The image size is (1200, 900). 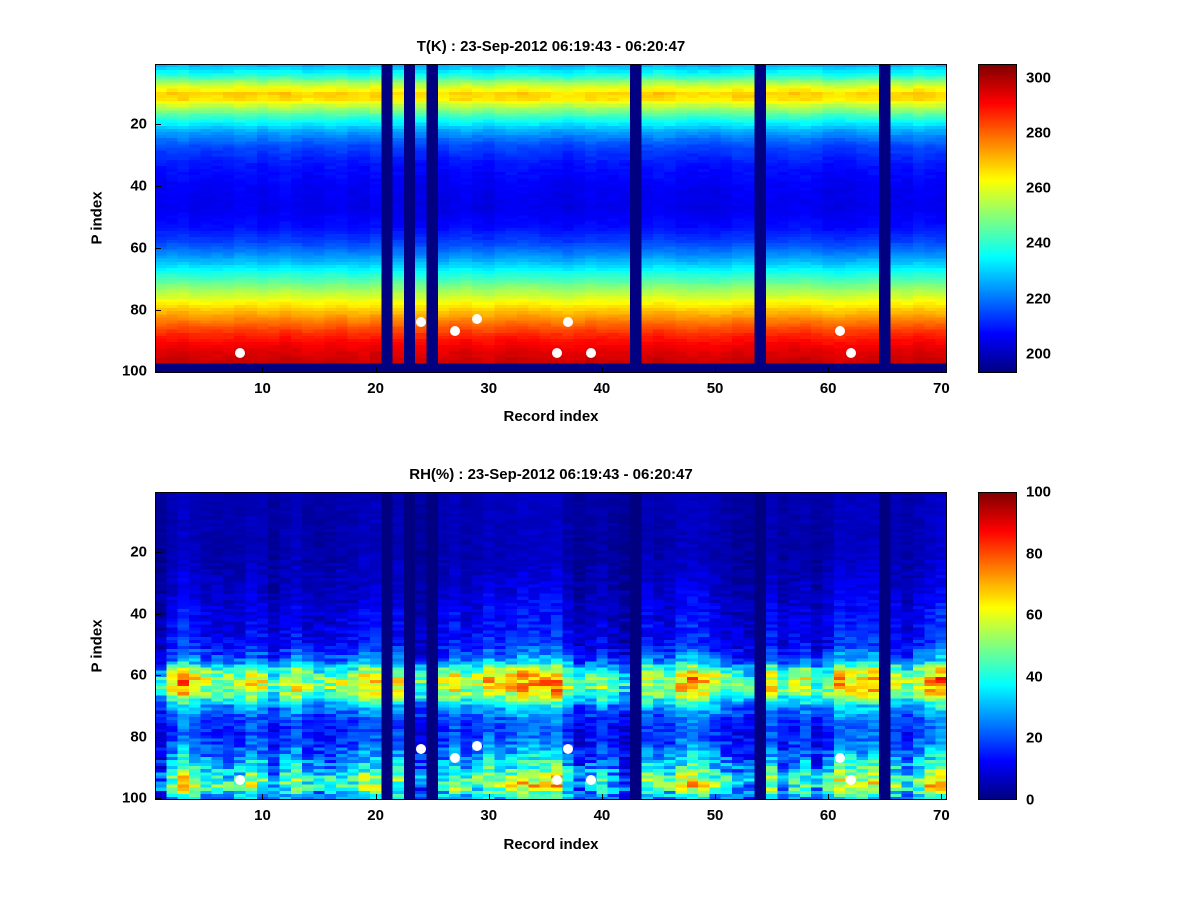 I want to click on colorbar-tick-label: 20, so click(x=1034, y=738).